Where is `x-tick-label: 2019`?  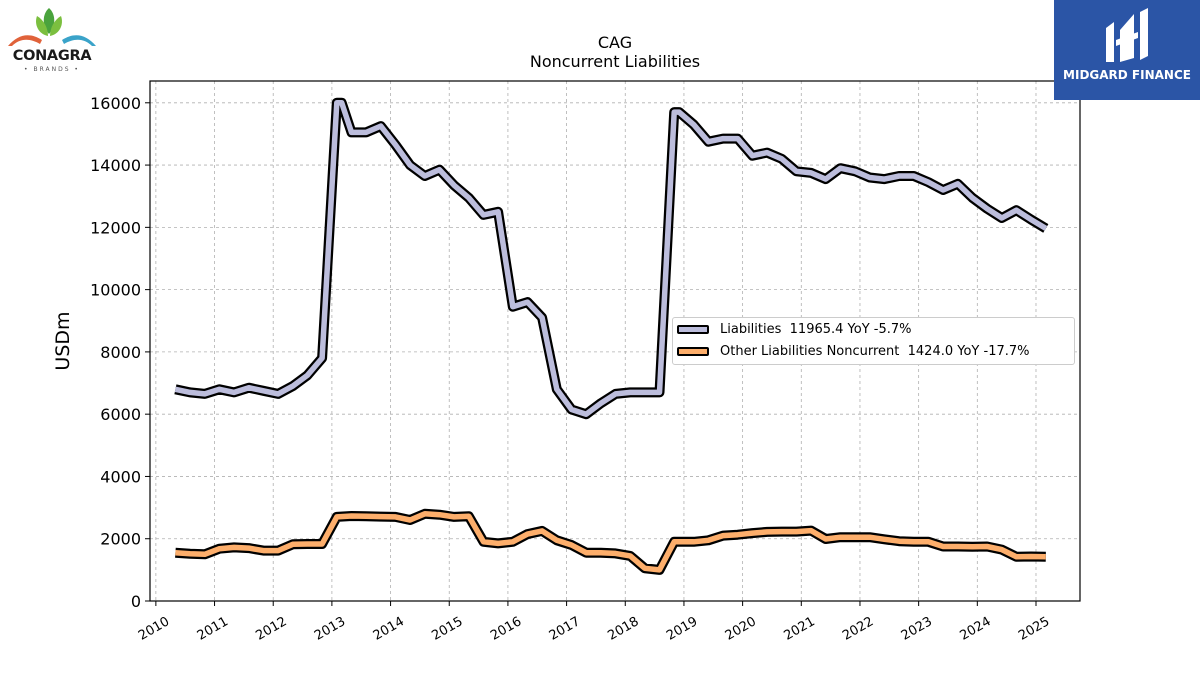 x-tick-label: 2019 is located at coordinates (682, 629).